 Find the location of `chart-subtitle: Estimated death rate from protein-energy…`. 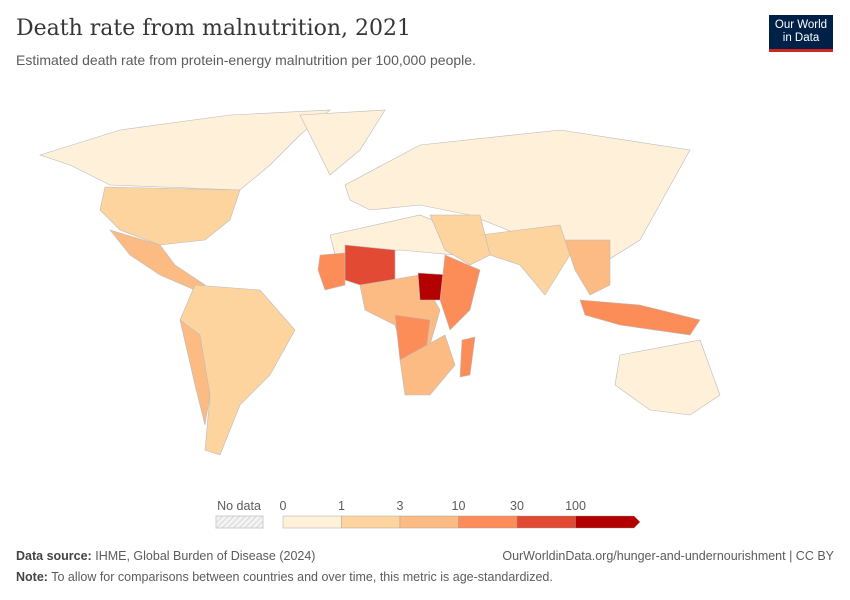

chart-subtitle: Estimated death rate from protein-energy… is located at coordinates (246, 60).